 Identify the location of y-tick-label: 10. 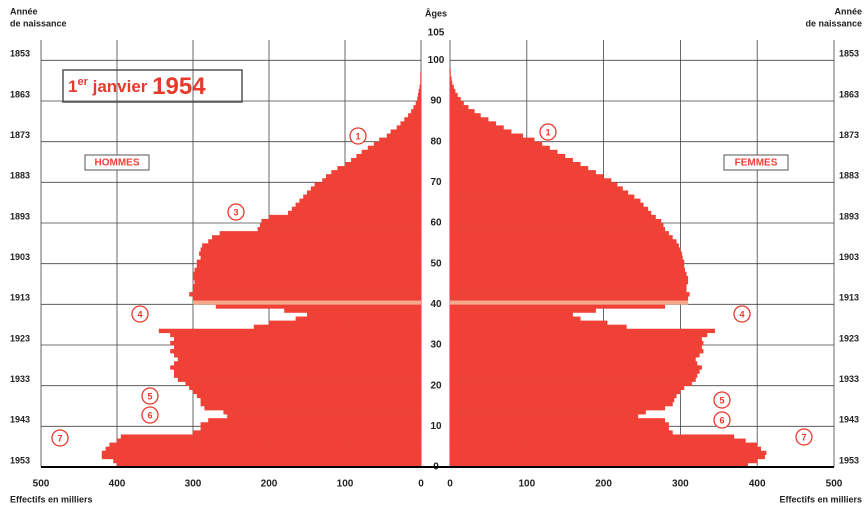
(436, 426).